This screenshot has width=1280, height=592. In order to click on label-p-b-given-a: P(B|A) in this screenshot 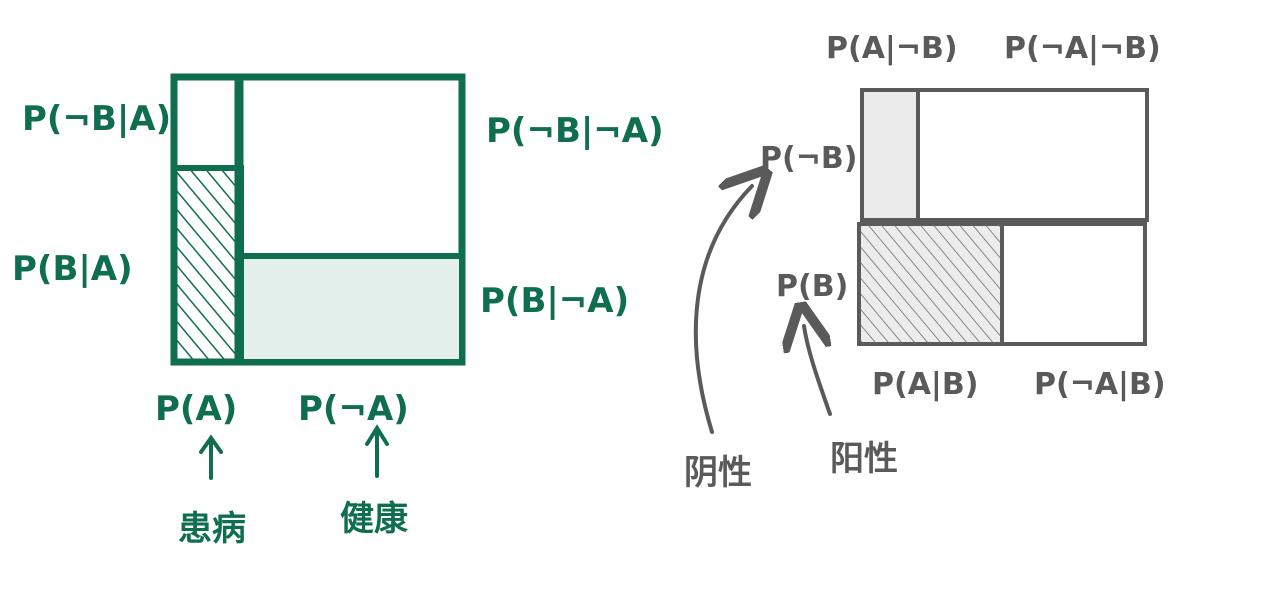, I will do `click(72, 269)`.